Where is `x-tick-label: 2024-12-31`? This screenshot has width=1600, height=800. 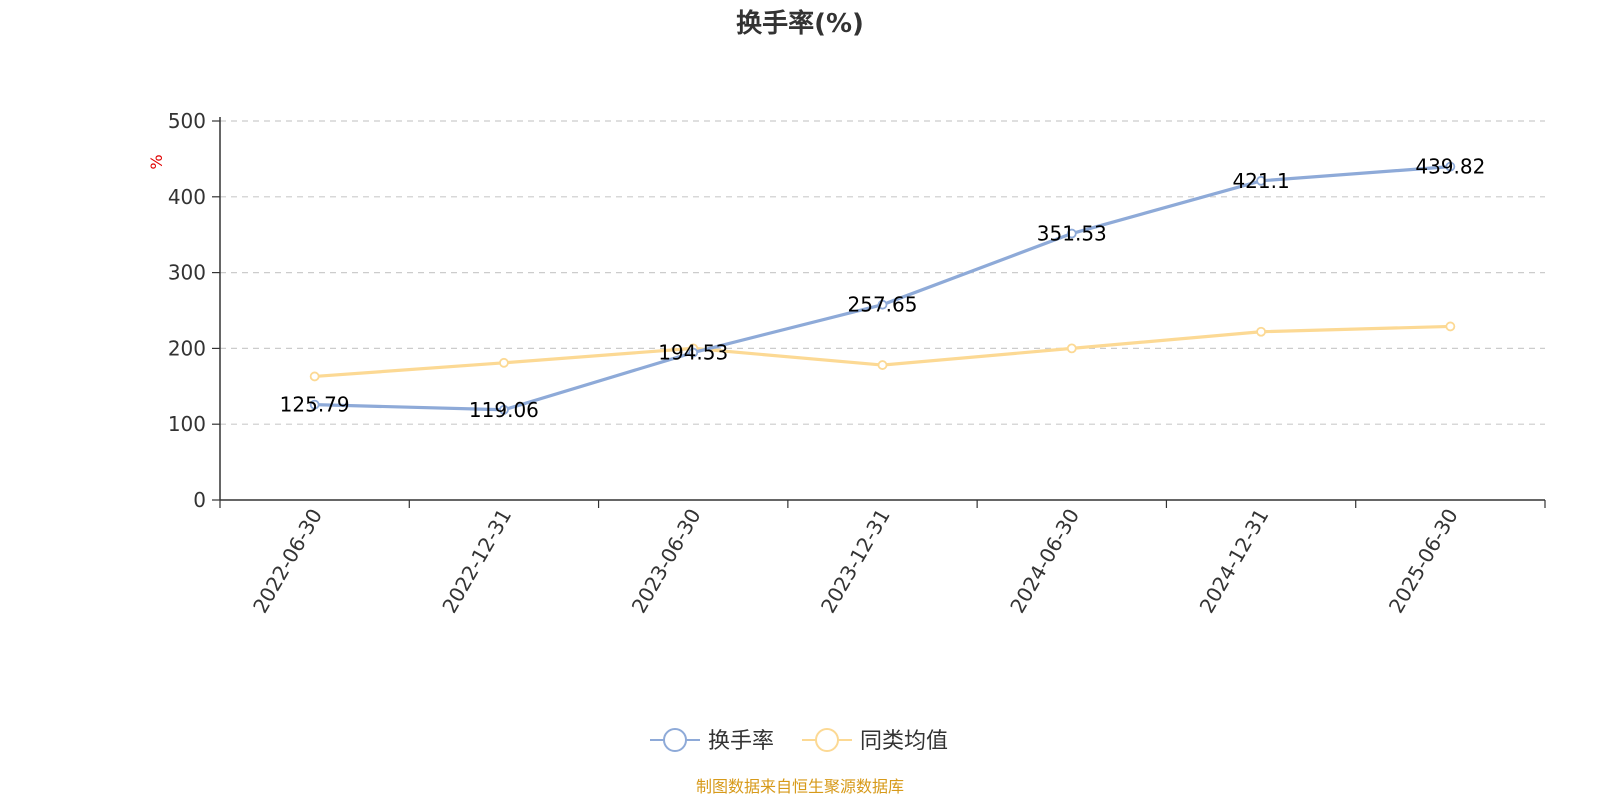 x-tick-label: 2024-12-31 is located at coordinates (1233, 561).